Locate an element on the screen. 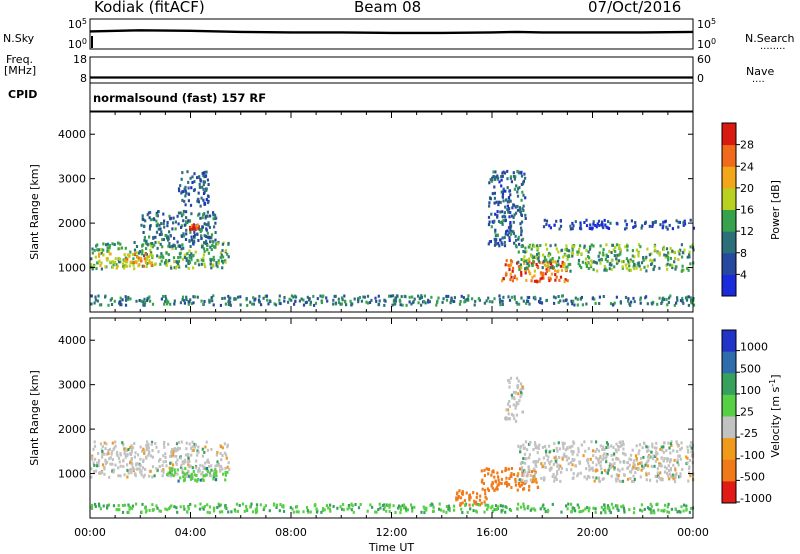 The image size is (800, 554). y-tick-label: 1000 is located at coordinates (72, 474).